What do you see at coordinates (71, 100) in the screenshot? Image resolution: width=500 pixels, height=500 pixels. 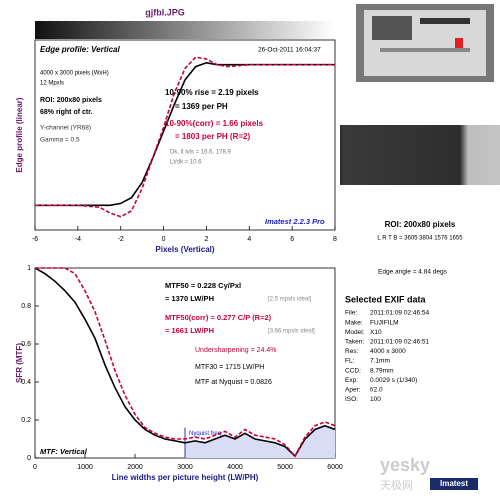 I see `annotation: ROI: 200x80 pixels` at bounding box center [71, 100].